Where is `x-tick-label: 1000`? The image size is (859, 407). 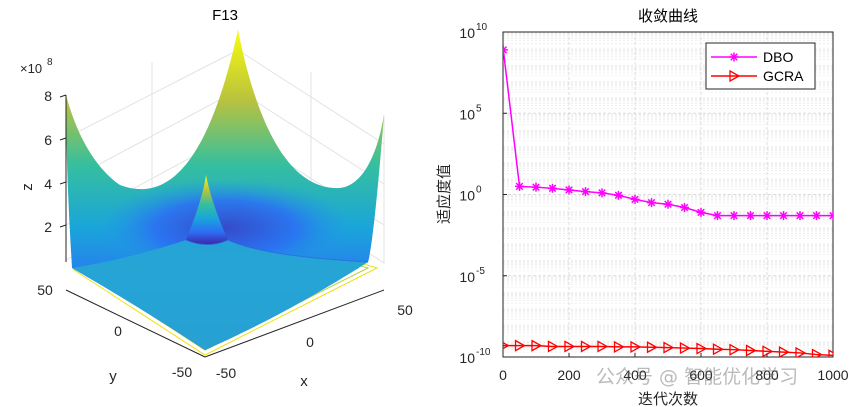 x-tick-label: 1000 is located at coordinates (832, 375).